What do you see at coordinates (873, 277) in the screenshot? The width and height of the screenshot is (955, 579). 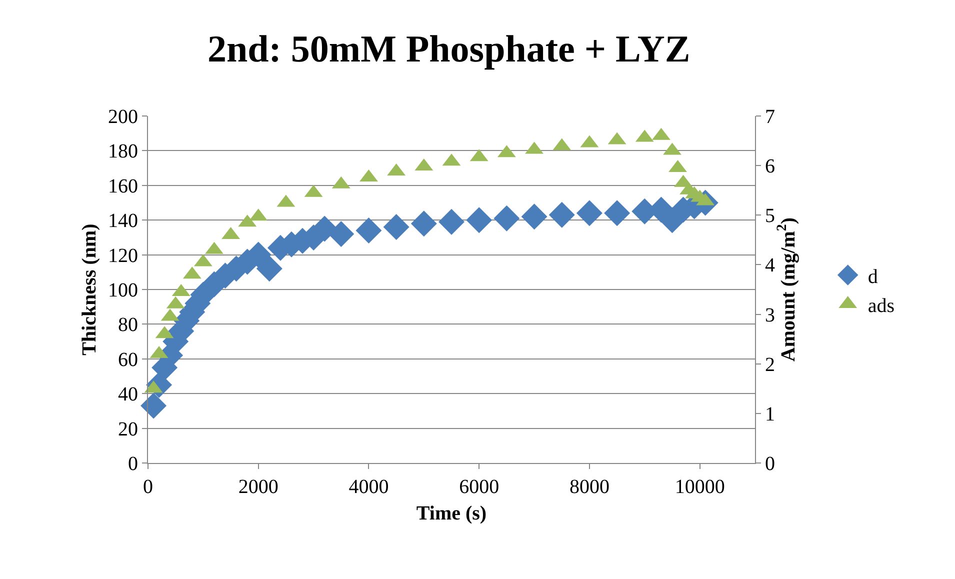 I see `legend-label: d` at bounding box center [873, 277].